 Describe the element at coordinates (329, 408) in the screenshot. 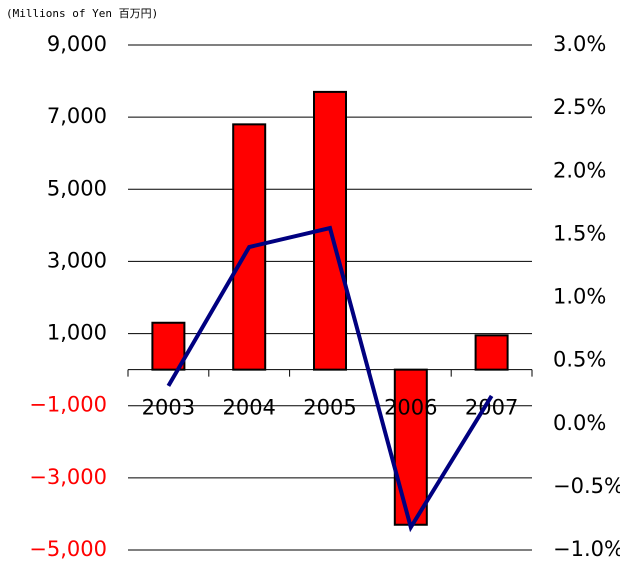

I see `x-tick-label: 2005` at that location.